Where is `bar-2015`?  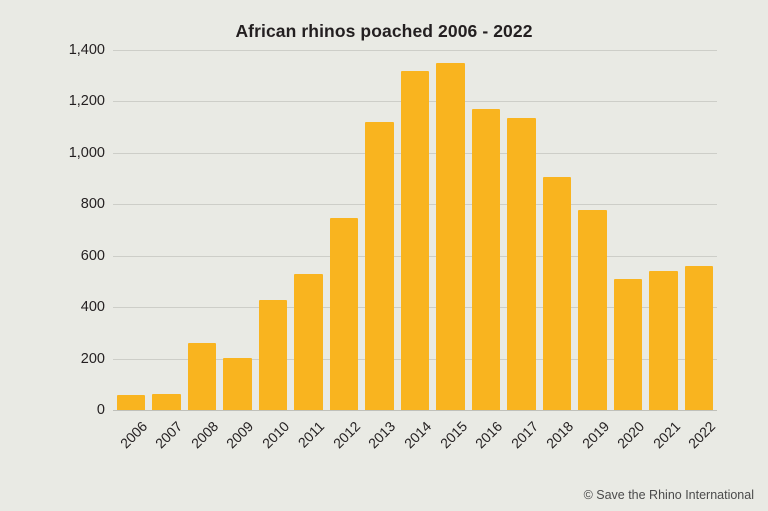
bar-2015 is located at coordinates (450, 230).